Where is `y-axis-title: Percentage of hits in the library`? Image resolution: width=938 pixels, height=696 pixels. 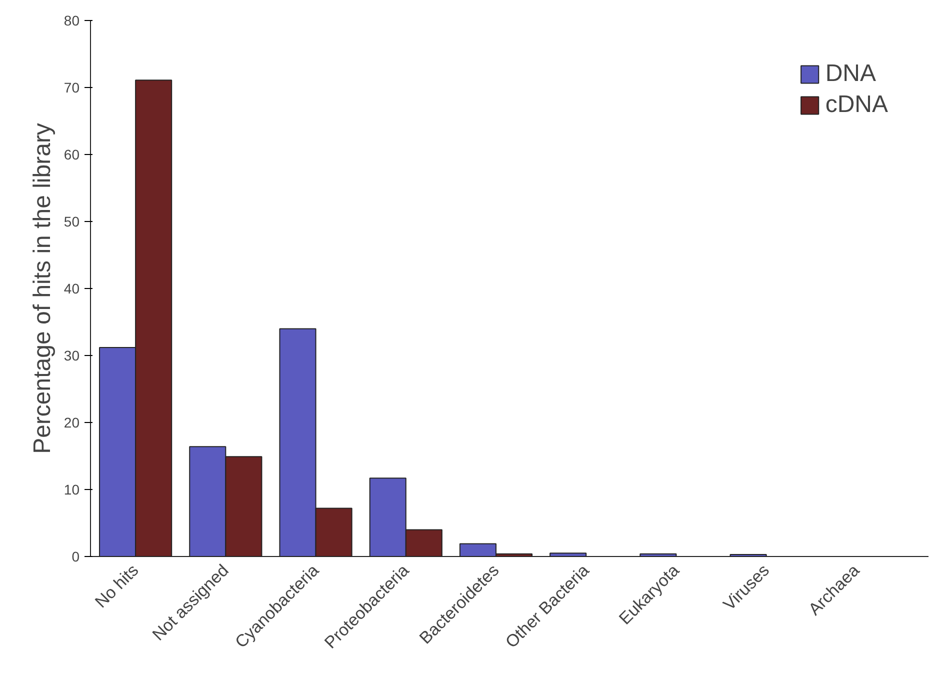
y-axis-title: Percentage of hits in the library is located at coordinates (42, 288).